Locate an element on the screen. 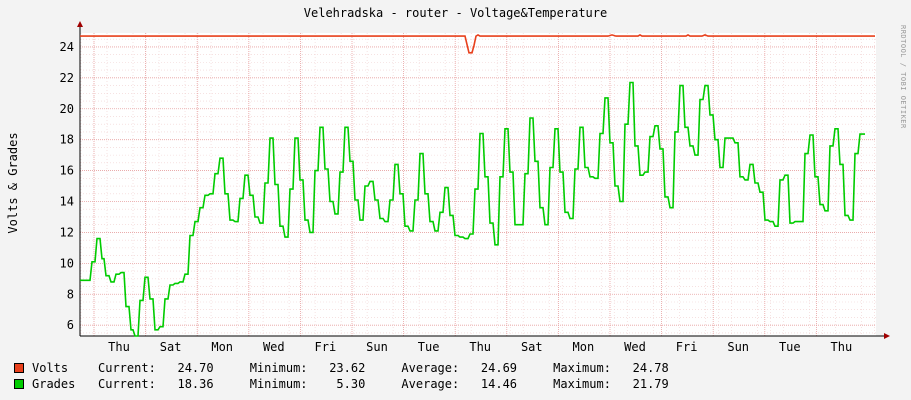  legend-swatch-volts is located at coordinates (19, 368).